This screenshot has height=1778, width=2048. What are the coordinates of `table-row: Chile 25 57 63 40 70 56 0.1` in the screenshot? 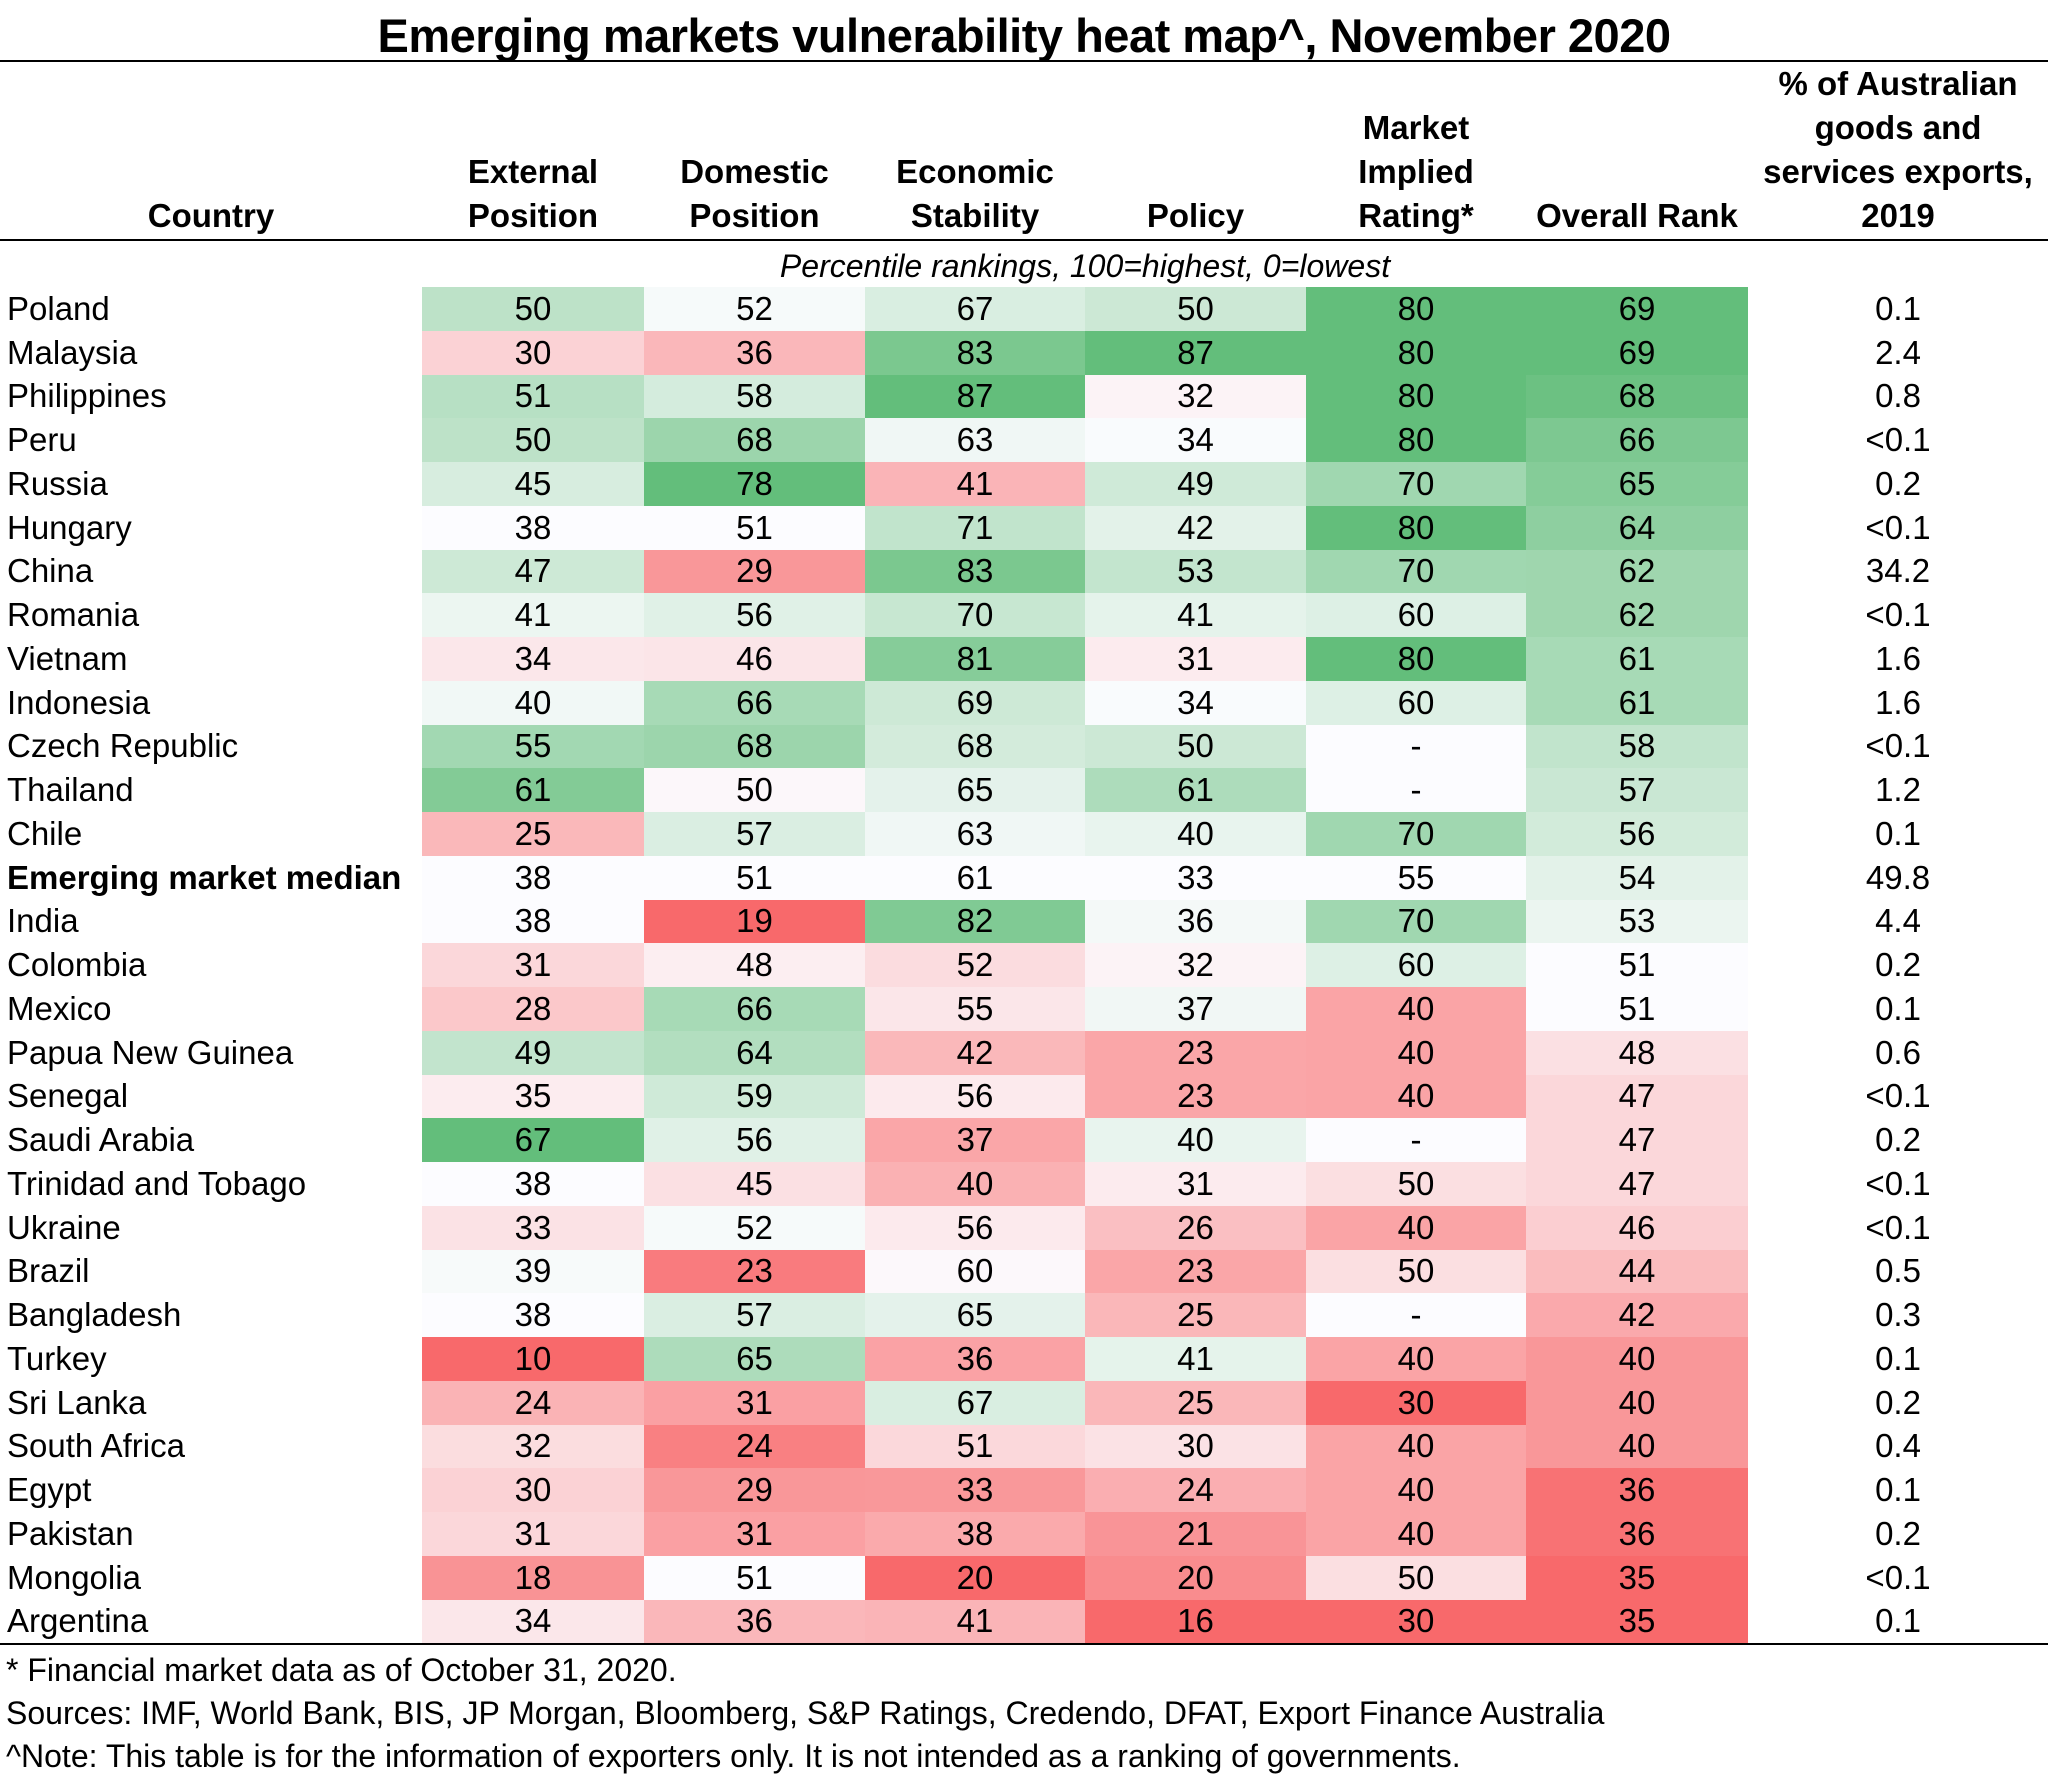 It's located at (1024, 834).